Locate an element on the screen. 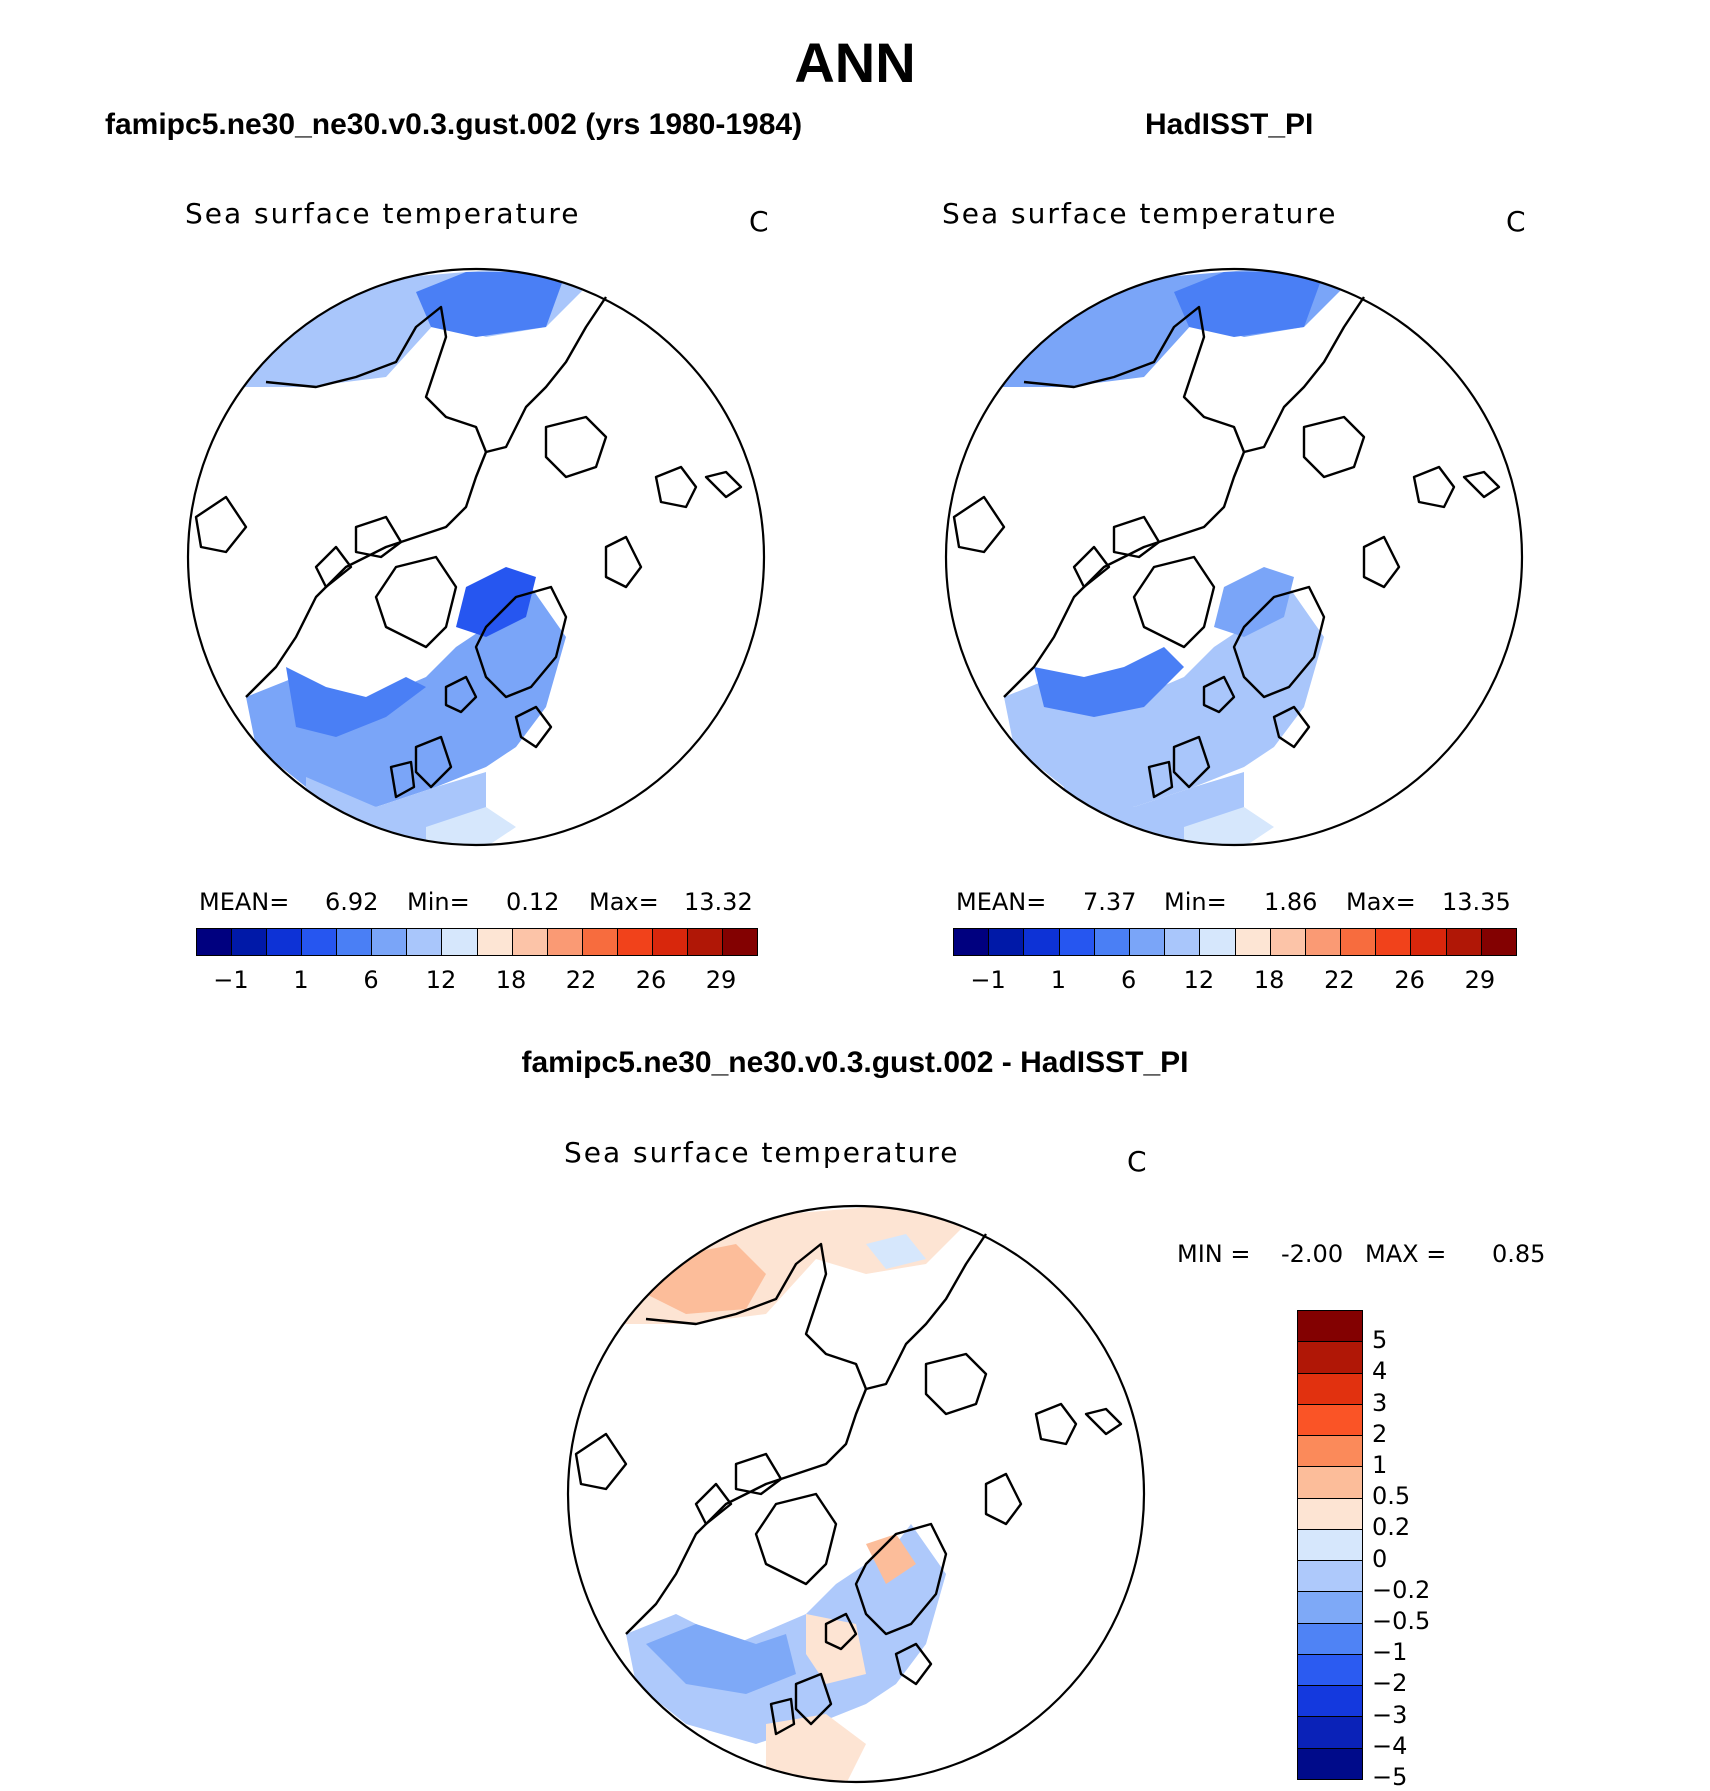 This screenshot has width=1710, height=1791. right-max-label: Max= is located at coordinates (1381, 902).